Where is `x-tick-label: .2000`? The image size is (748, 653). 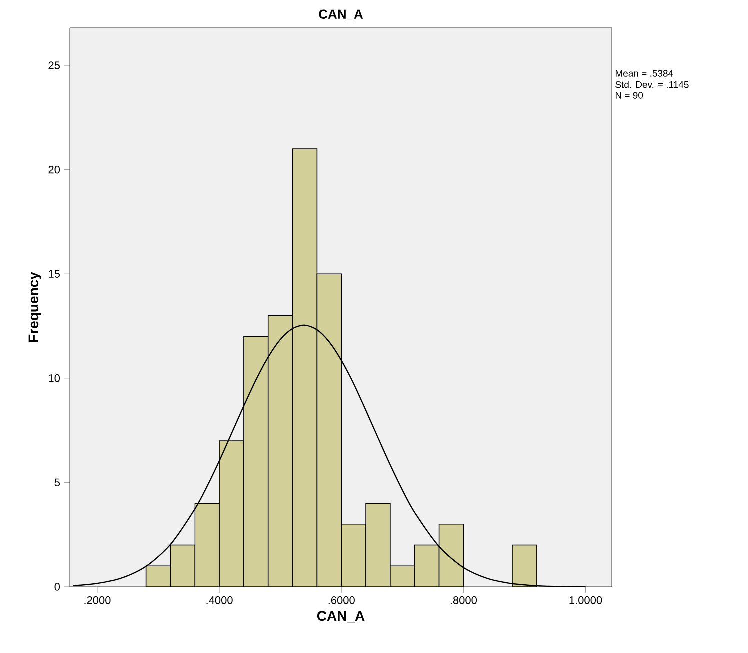
x-tick-label: .2000 is located at coordinates (97, 600).